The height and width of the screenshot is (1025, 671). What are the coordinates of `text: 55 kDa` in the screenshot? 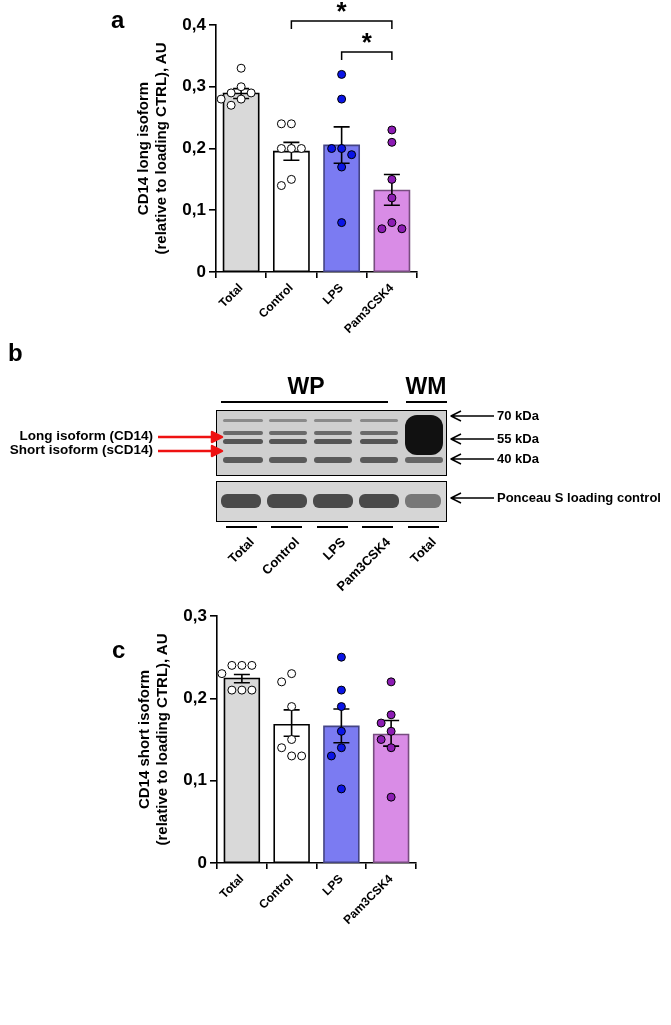 It's located at (518, 438).